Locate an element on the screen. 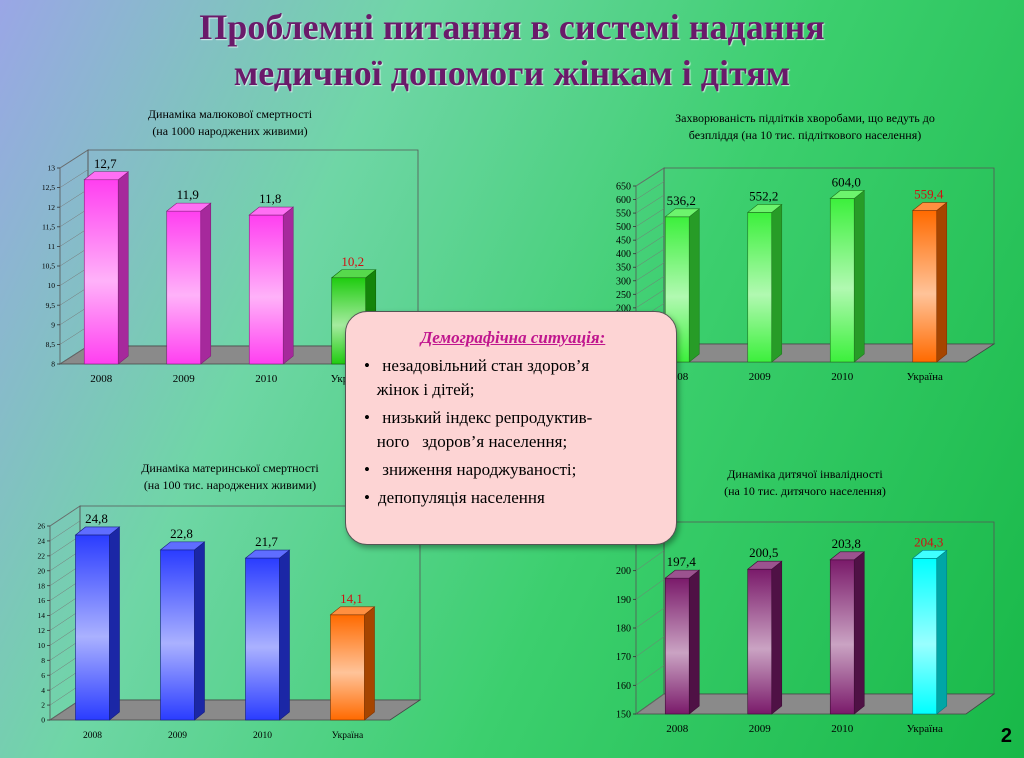 The height and width of the screenshot is (758, 1024). page-number: 2 is located at coordinates (1006, 736).